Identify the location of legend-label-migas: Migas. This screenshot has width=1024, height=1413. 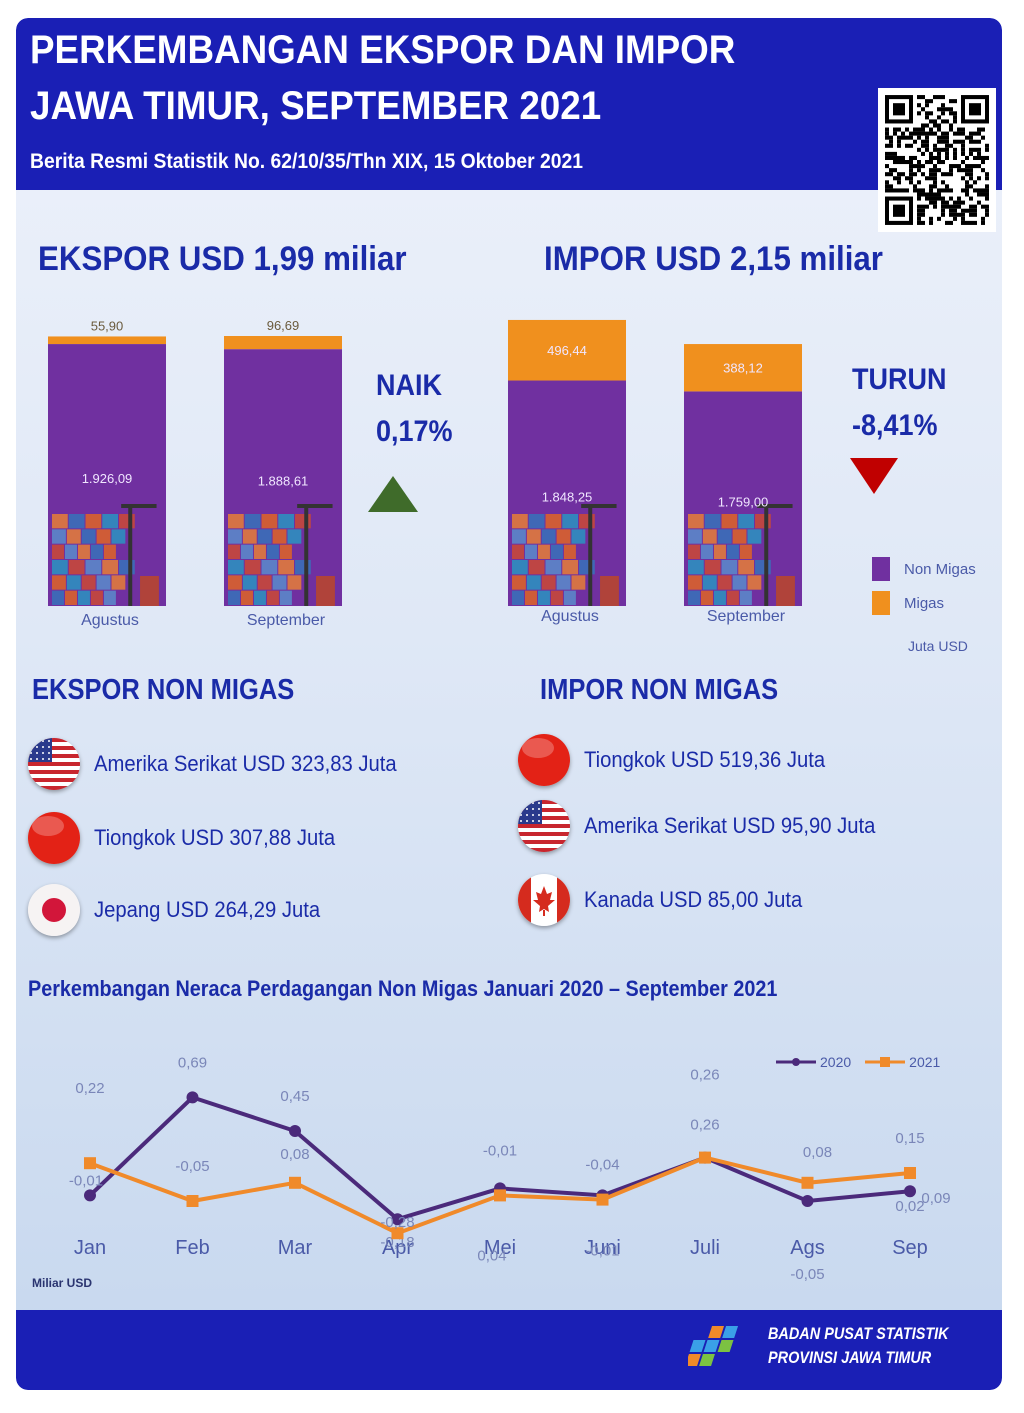
(924, 603).